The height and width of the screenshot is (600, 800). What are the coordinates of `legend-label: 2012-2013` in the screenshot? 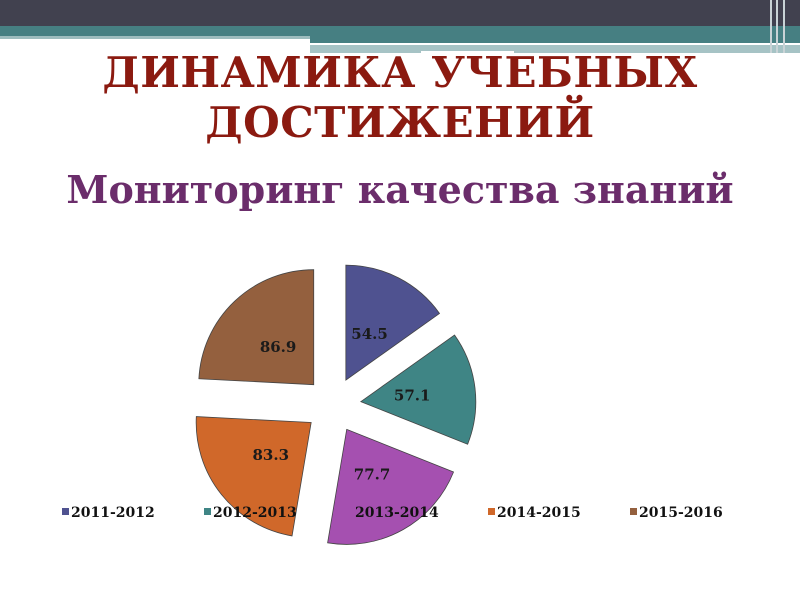 It's located at (255, 513).